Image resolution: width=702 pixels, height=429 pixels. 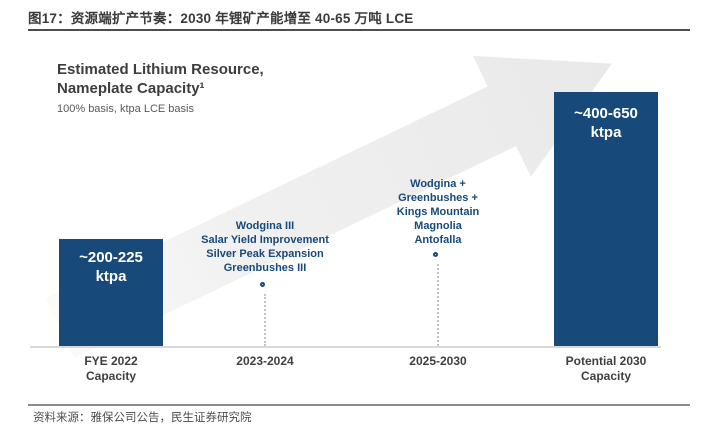 What do you see at coordinates (438, 240) in the screenshot?
I see `milestone-item: Antofalla` at bounding box center [438, 240].